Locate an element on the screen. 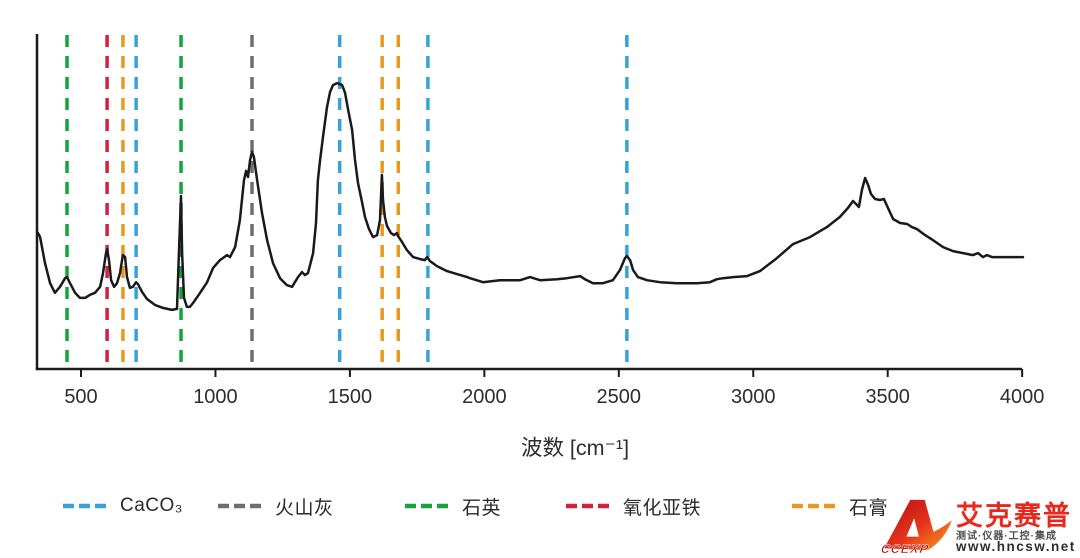 The image size is (1080, 558). legend-item-0: CaCO₃ is located at coordinates (123, 506).